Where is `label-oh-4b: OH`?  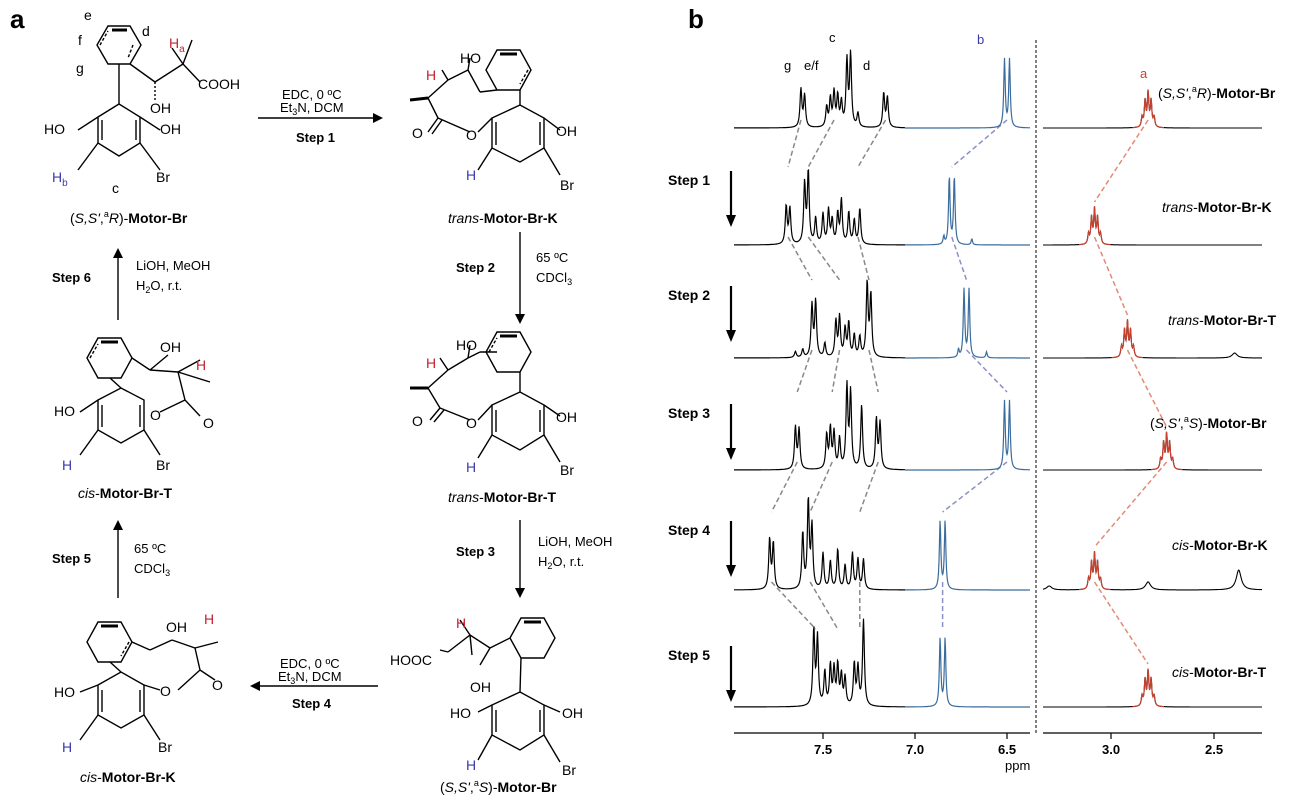
label-oh-4b: OH is located at coordinates (572, 713).